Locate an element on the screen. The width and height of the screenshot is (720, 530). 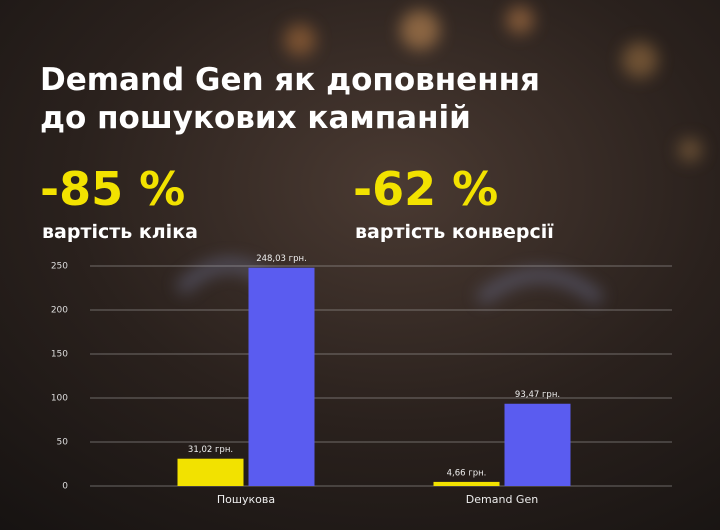
x-tick-label: Пошукова is located at coordinates (246, 499).